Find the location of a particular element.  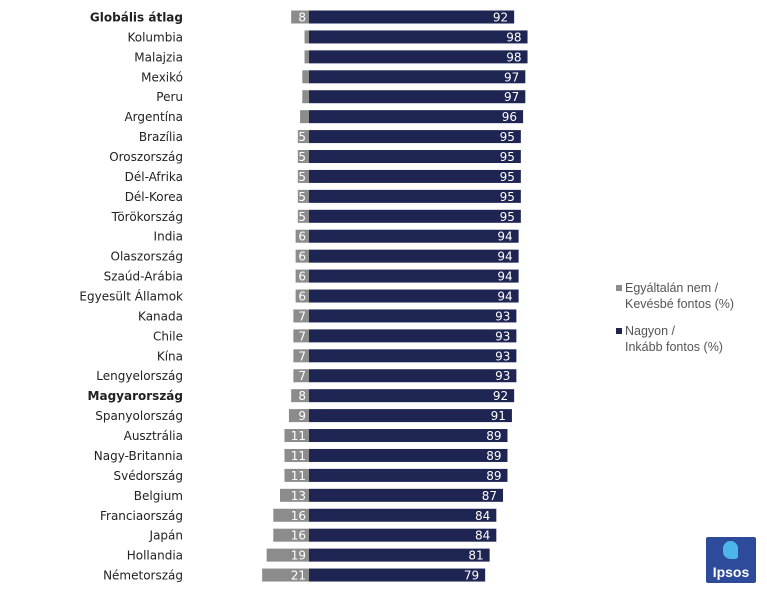

value-label-not-important-magyarország: 8 is located at coordinates (302, 396).